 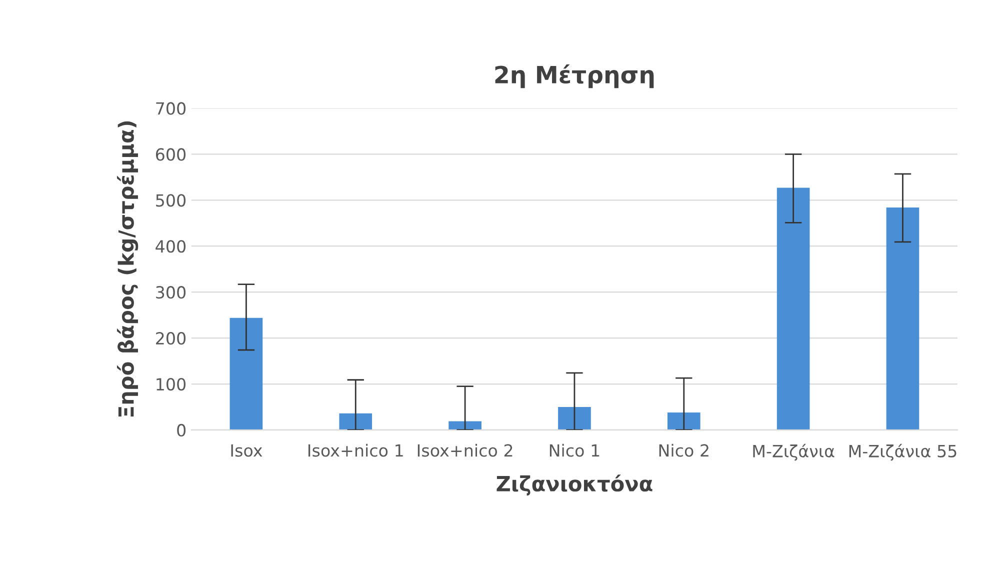 What do you see at coordinates (355, 450) in the screenshot?
I see `x-tick-label: Isox+nico 1` at bounding box center [355, 450].